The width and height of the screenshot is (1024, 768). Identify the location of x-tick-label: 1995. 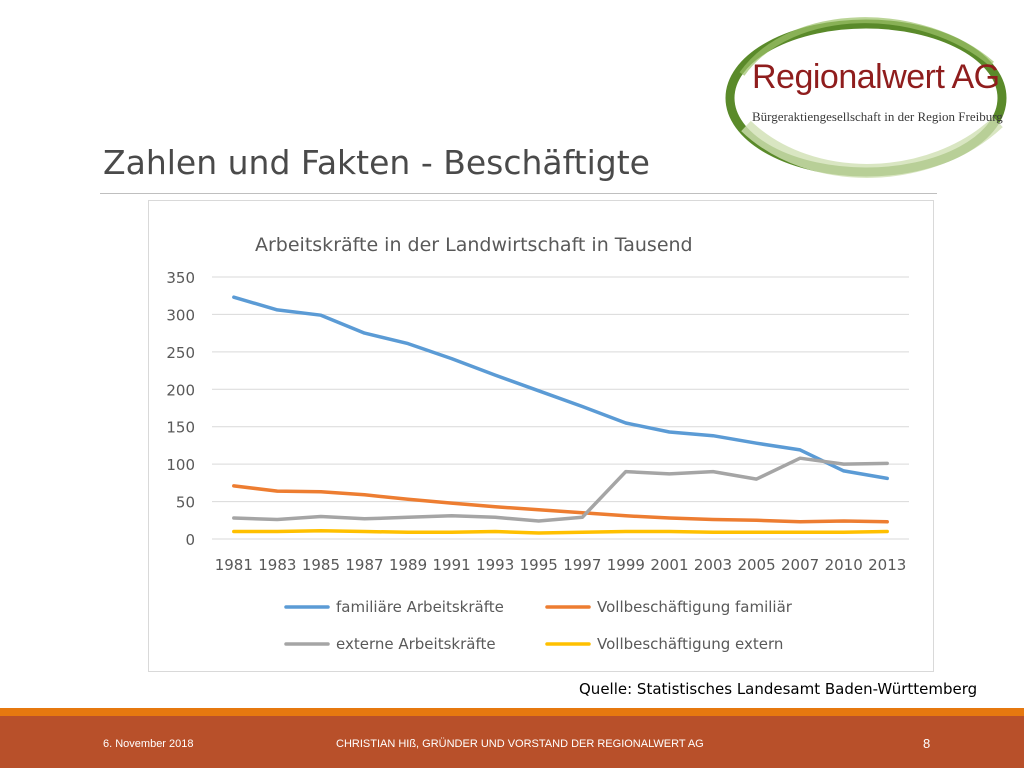
(539, 565).